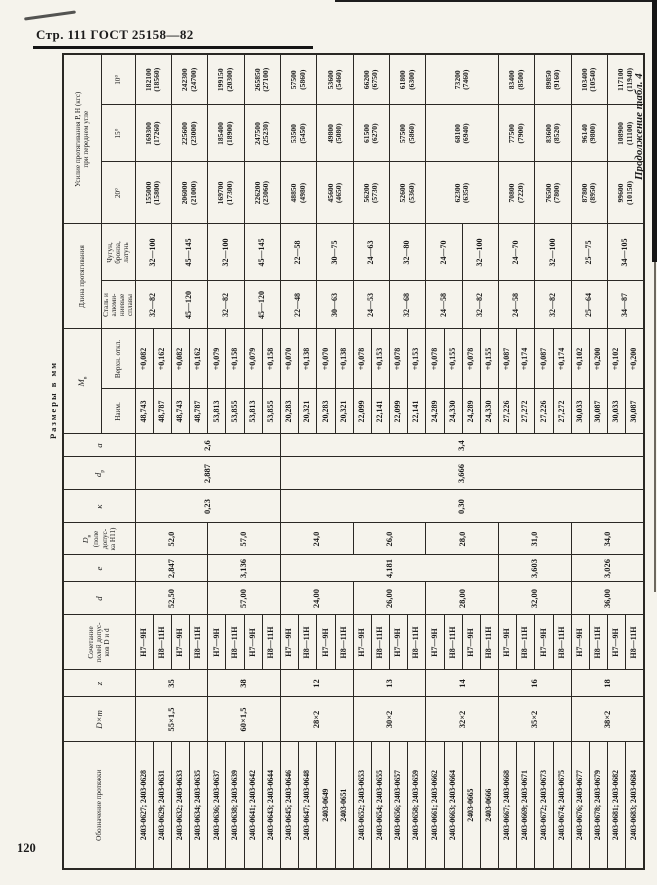 The image size is (657, 885). I want to click on z-cell: 38, so click(244, 683).